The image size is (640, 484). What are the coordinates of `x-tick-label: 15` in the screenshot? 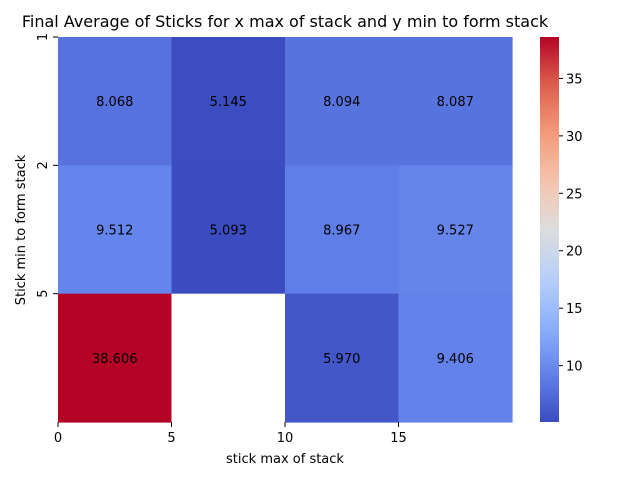 It's located at (398, 438).